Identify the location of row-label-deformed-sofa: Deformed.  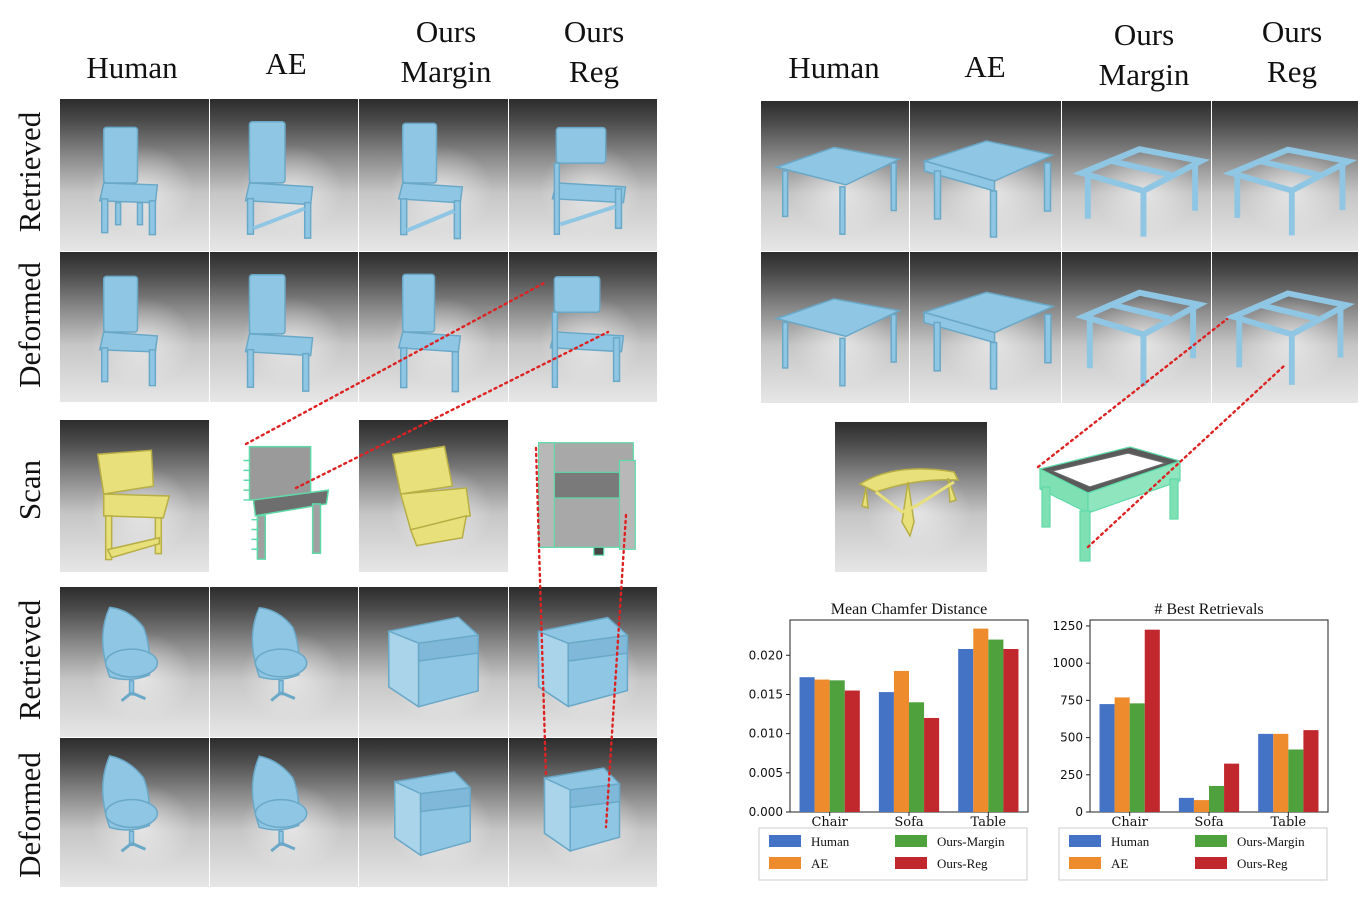
(29, 815).